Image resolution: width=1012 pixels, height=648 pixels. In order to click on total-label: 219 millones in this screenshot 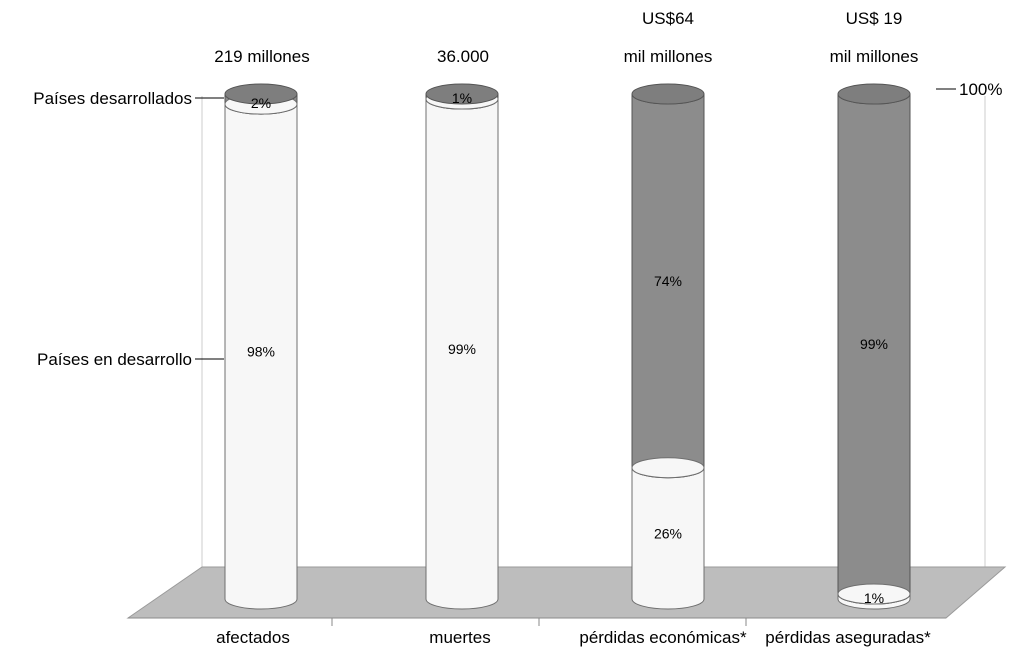, I will do `click(261, 56)`.